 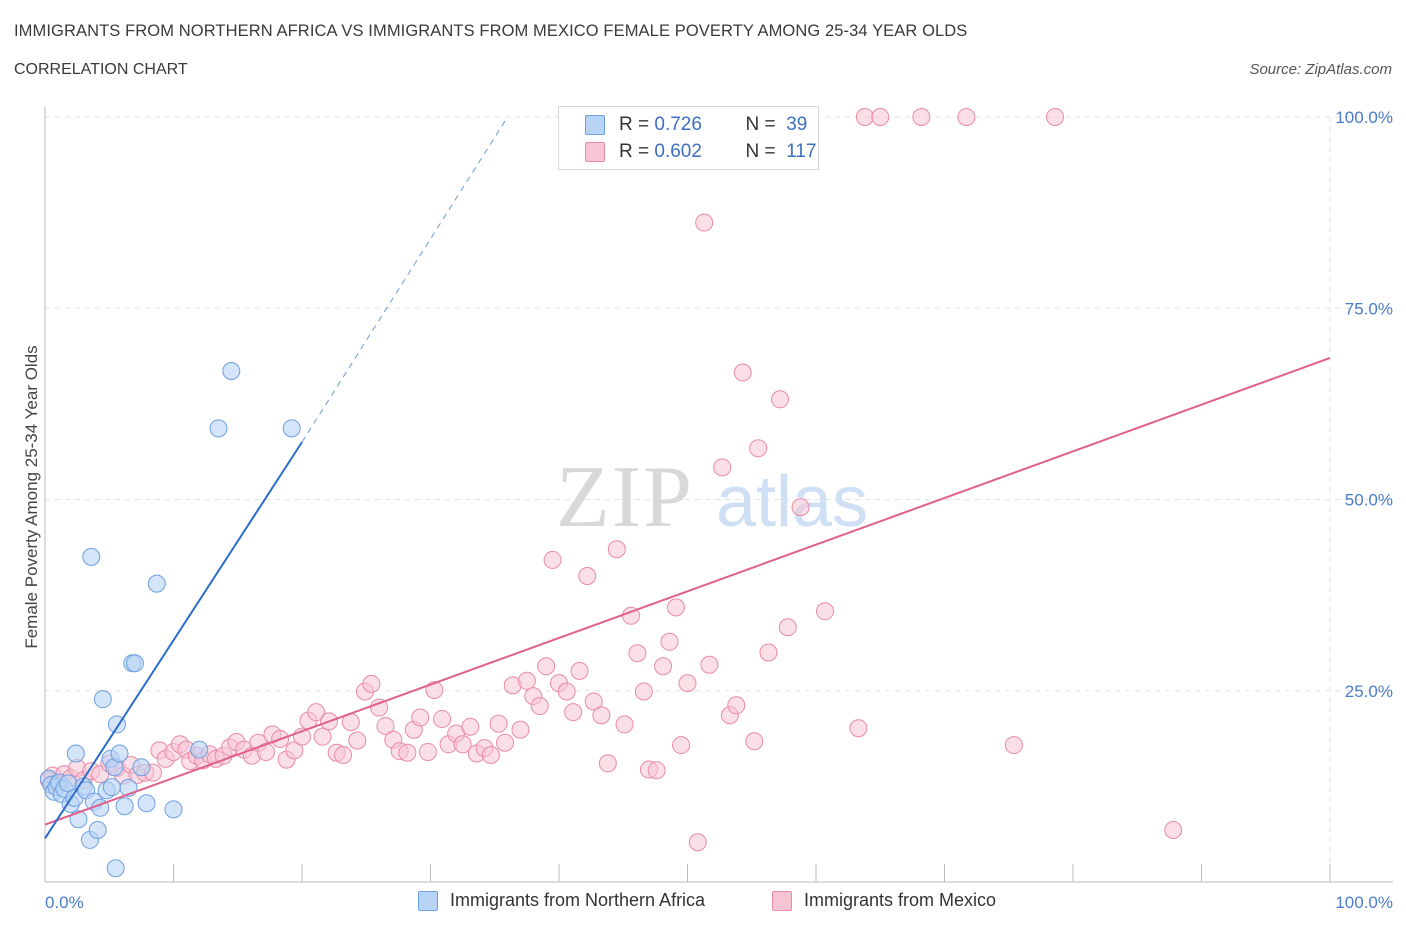 I want to click on legend-n-value: 117, so click(x=801, y=151).